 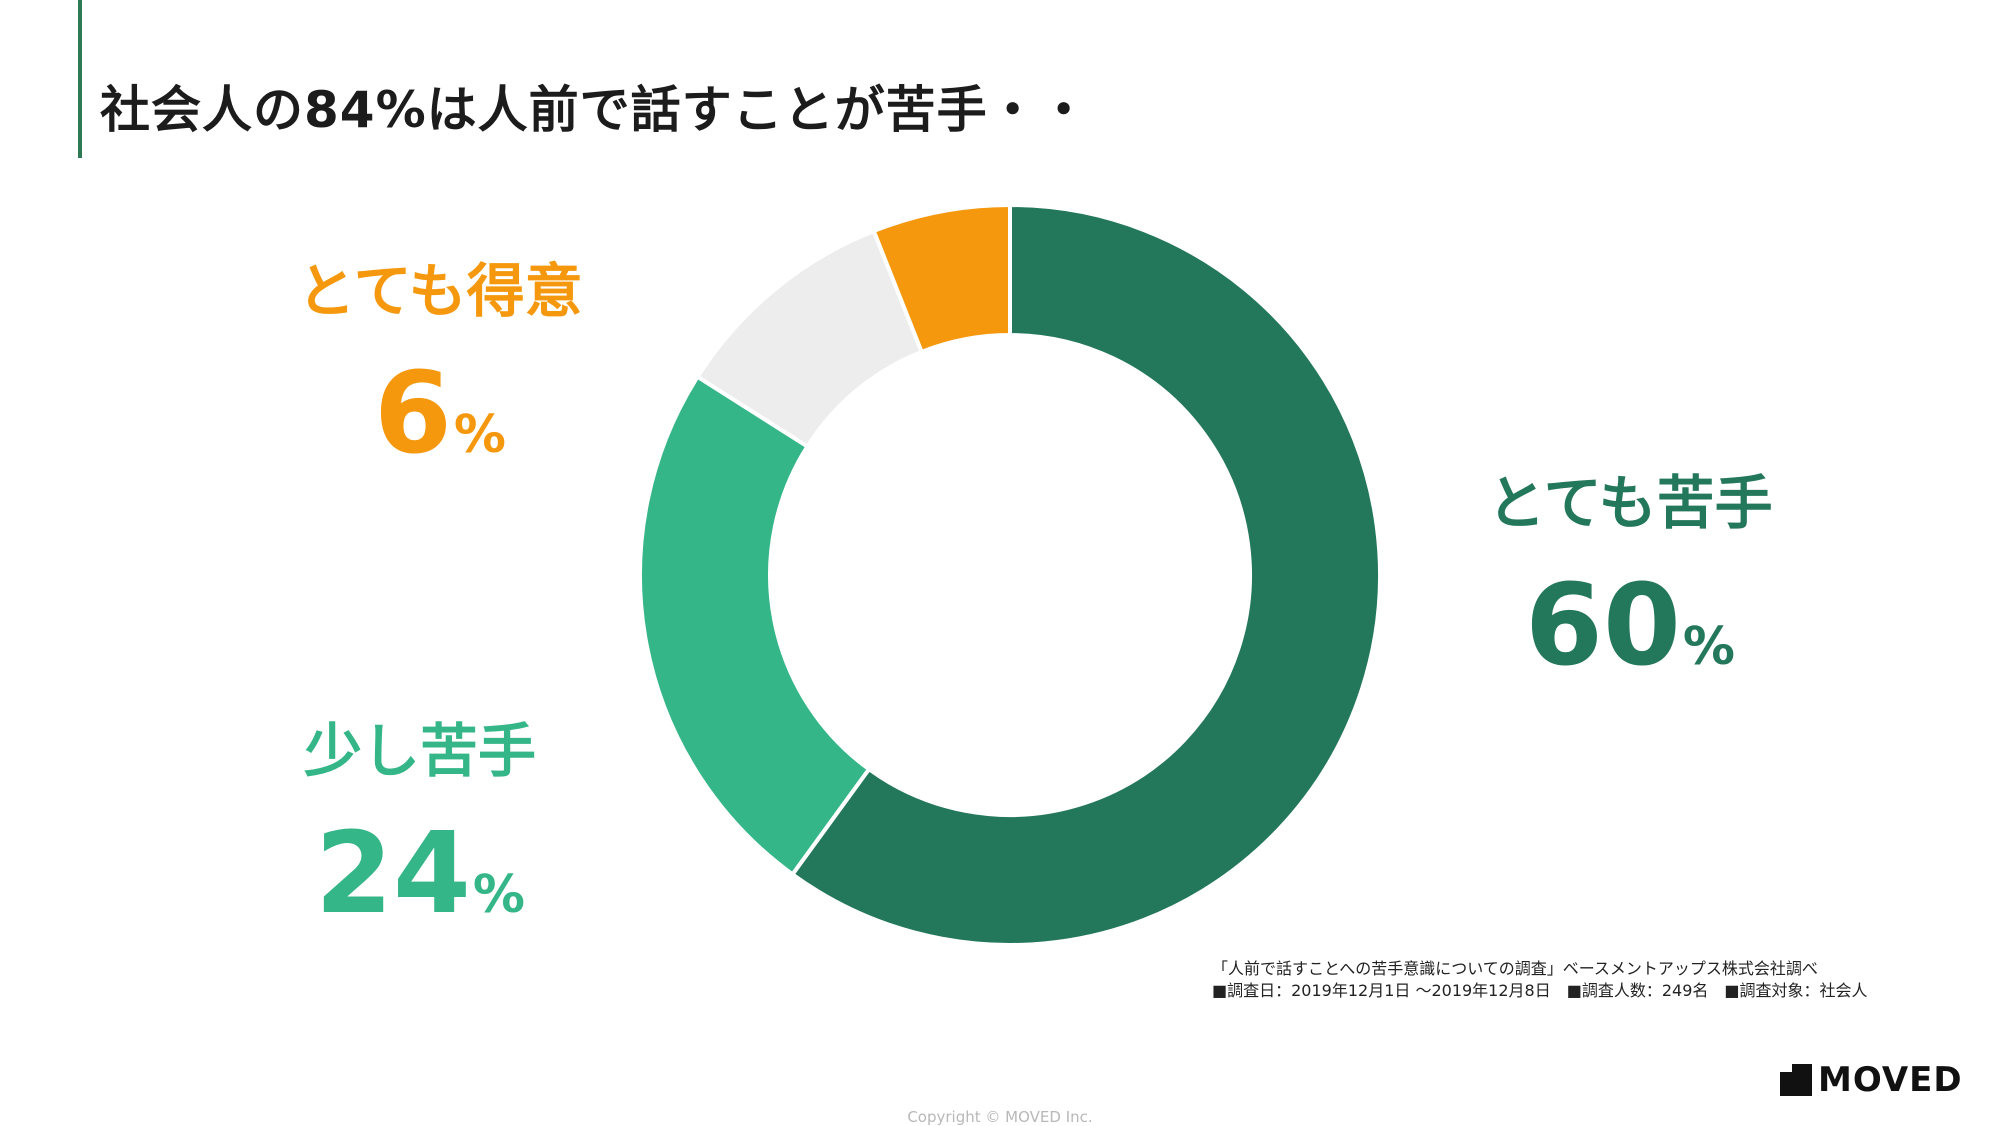 I want to click on logo-mark-icon, so click(x=1796, y=1080).